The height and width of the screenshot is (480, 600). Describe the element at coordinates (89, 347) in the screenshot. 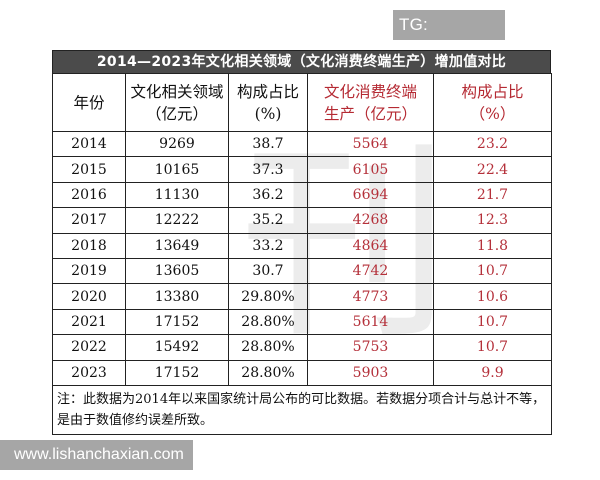

I see `cell-year: 2022` at that location.